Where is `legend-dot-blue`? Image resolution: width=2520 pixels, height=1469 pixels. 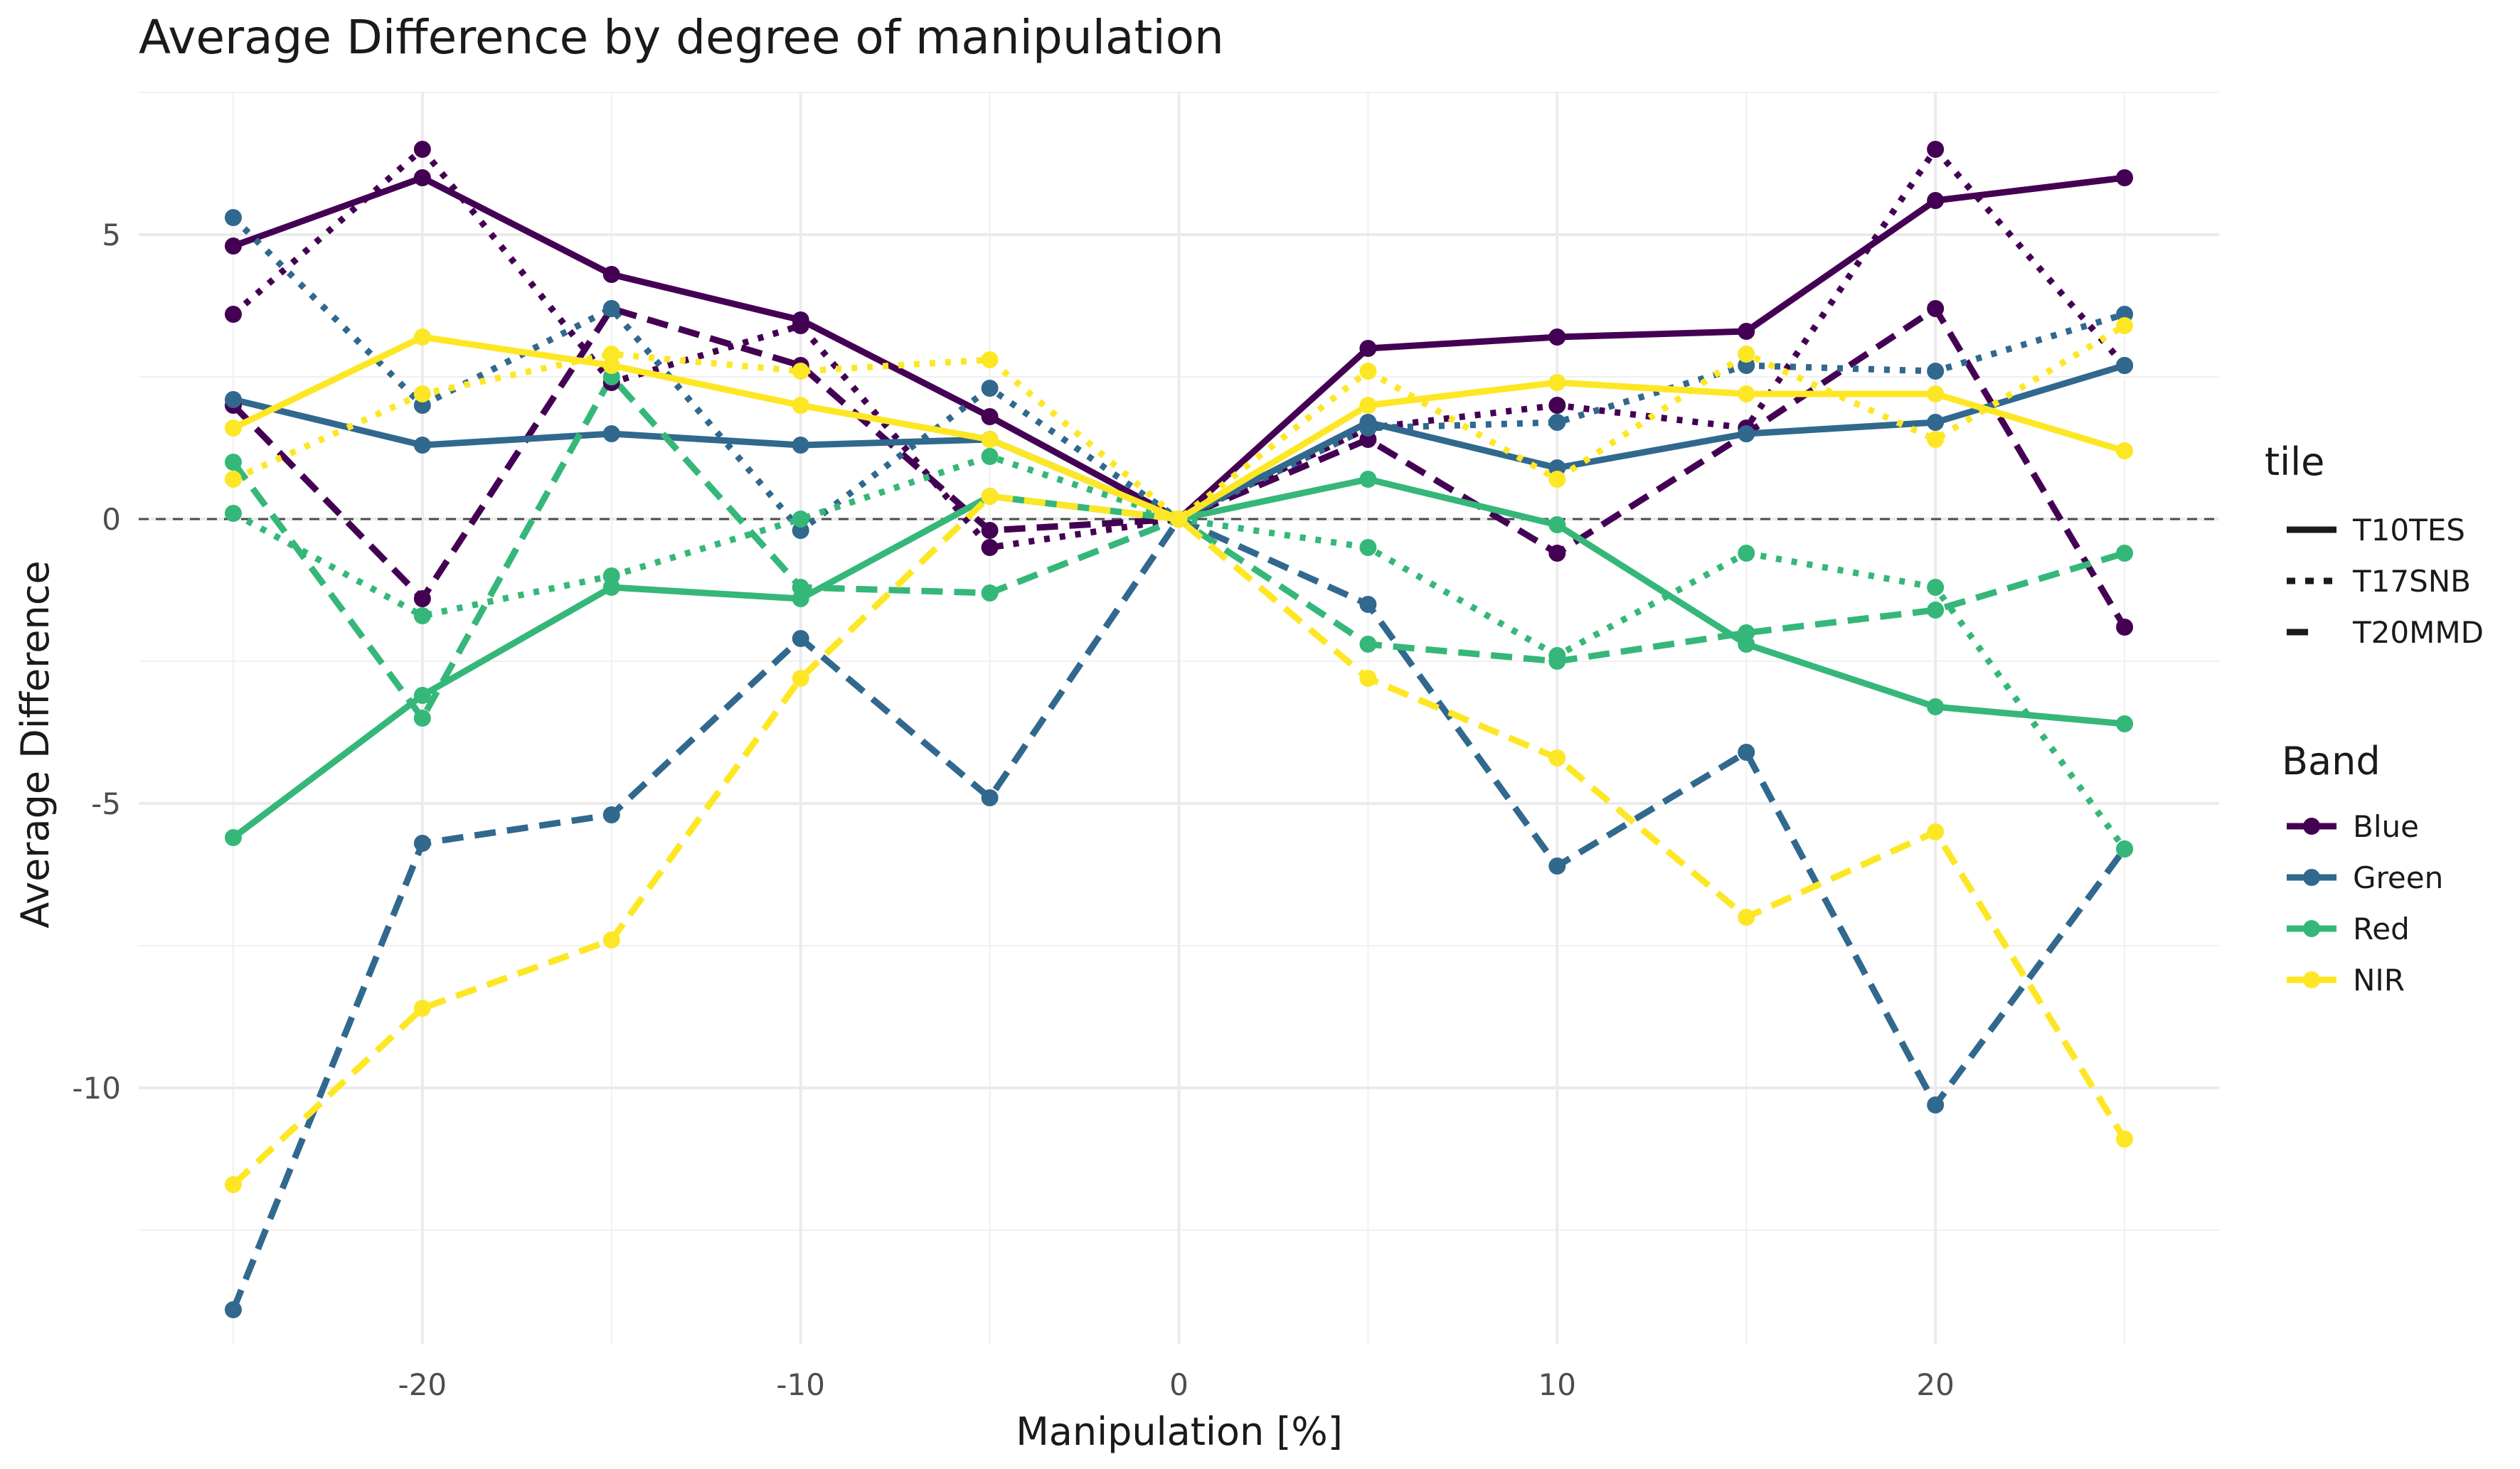 legend-dot-blue is located at coordinates (2311, 826).